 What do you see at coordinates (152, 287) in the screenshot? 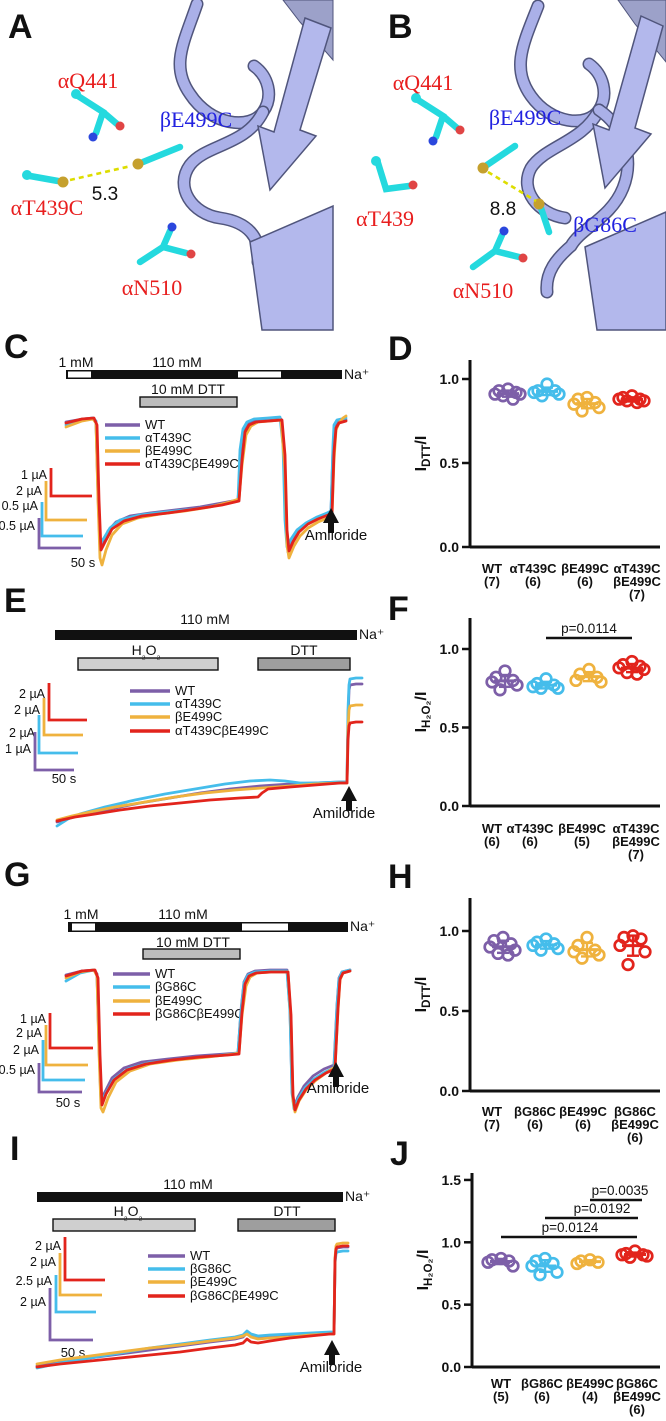
I see `label-aN510: αN510` at bounding box center [152, 287].